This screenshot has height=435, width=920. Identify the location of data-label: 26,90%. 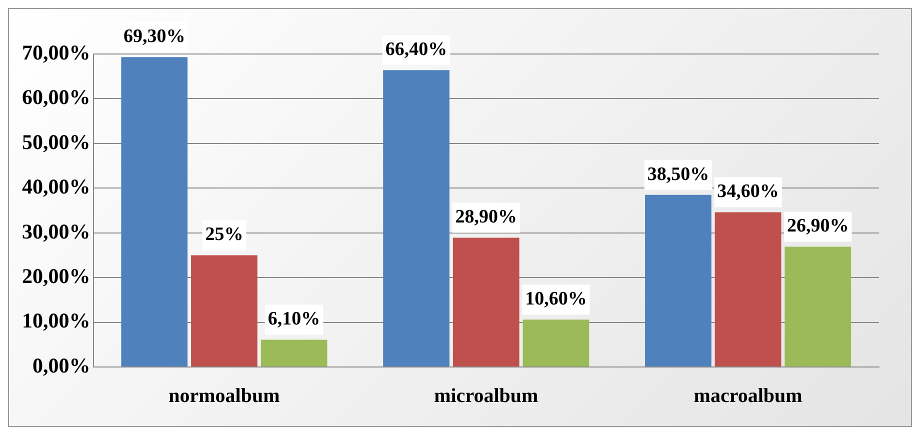
(818, 226).